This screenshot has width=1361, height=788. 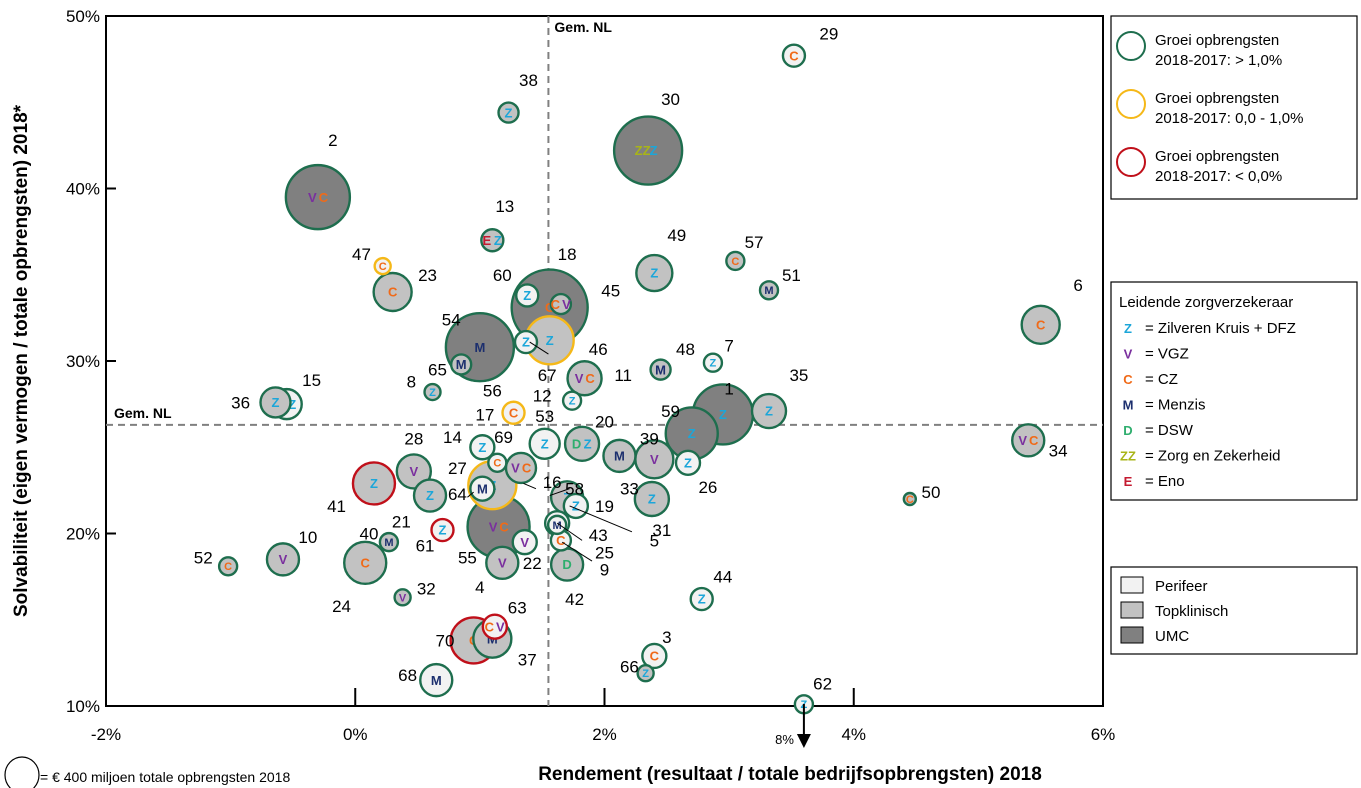 I want to click on bubble-31: Z, so click(x=652, y=499).